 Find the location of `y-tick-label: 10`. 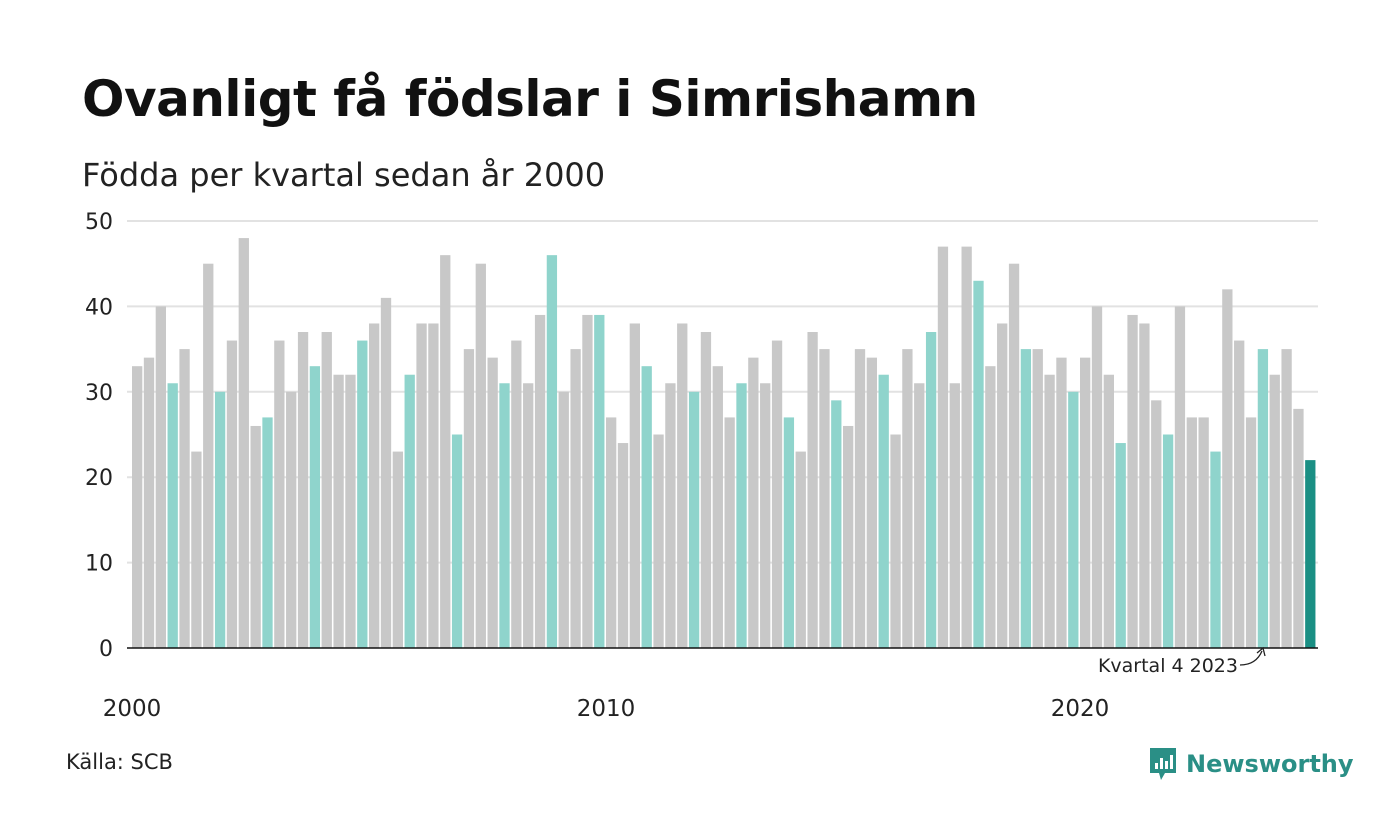

y-tick-label: 10 is located at coordinates (99, 564).